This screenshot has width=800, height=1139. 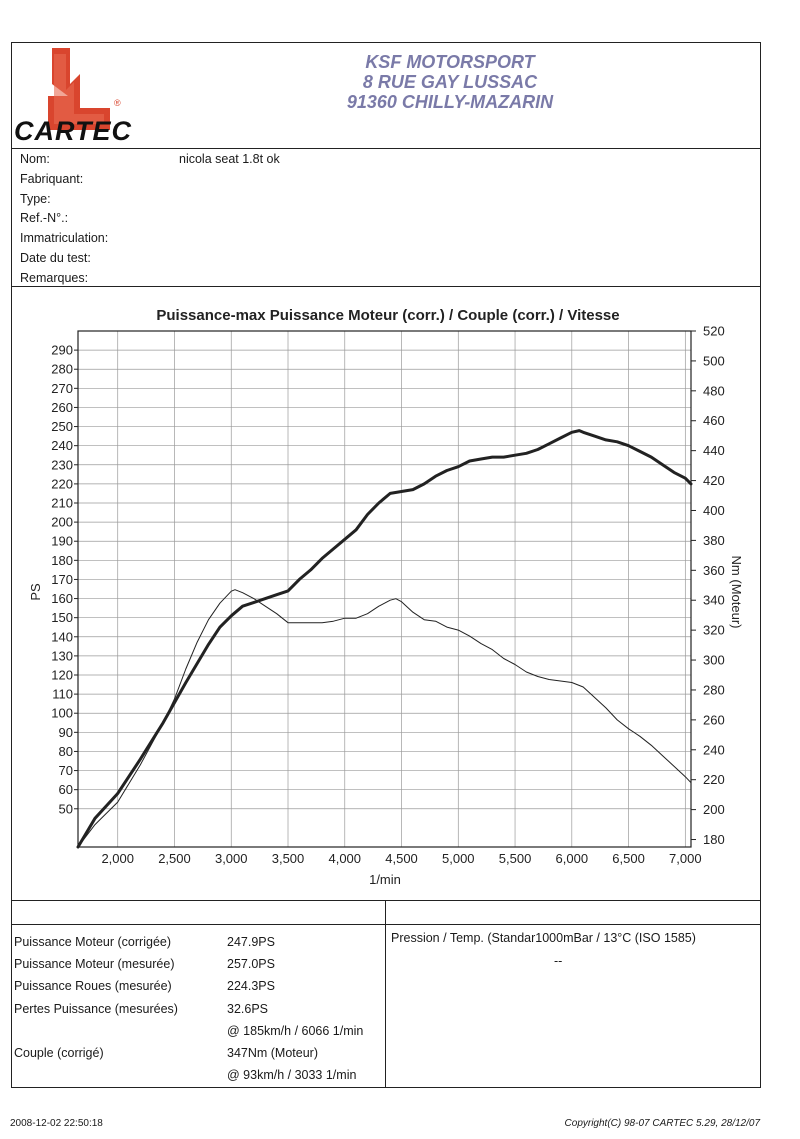 I want to click on y-right-tick-label: 260, so click(x=714, y=719).